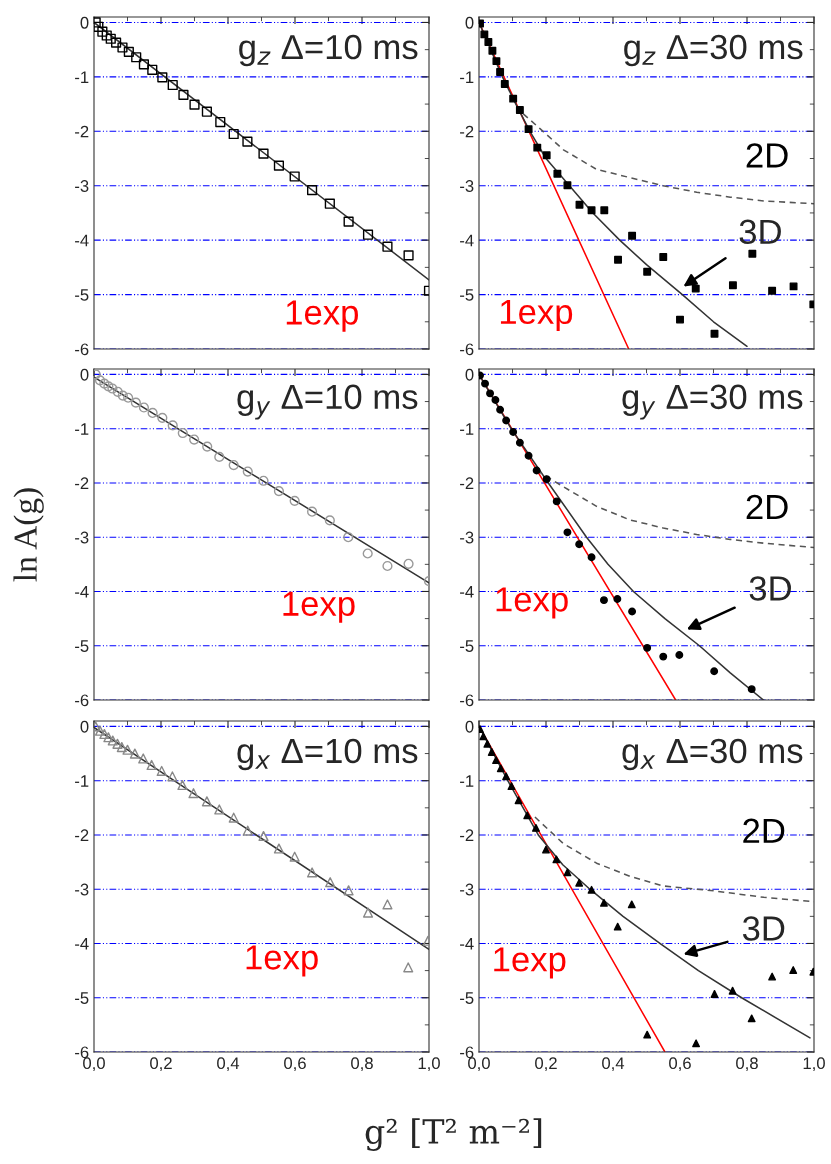 This screenshot has width=831, height=1164. I want to click on chart-title: g$_{z}$ Δ=10 ms, so click(328, 50).